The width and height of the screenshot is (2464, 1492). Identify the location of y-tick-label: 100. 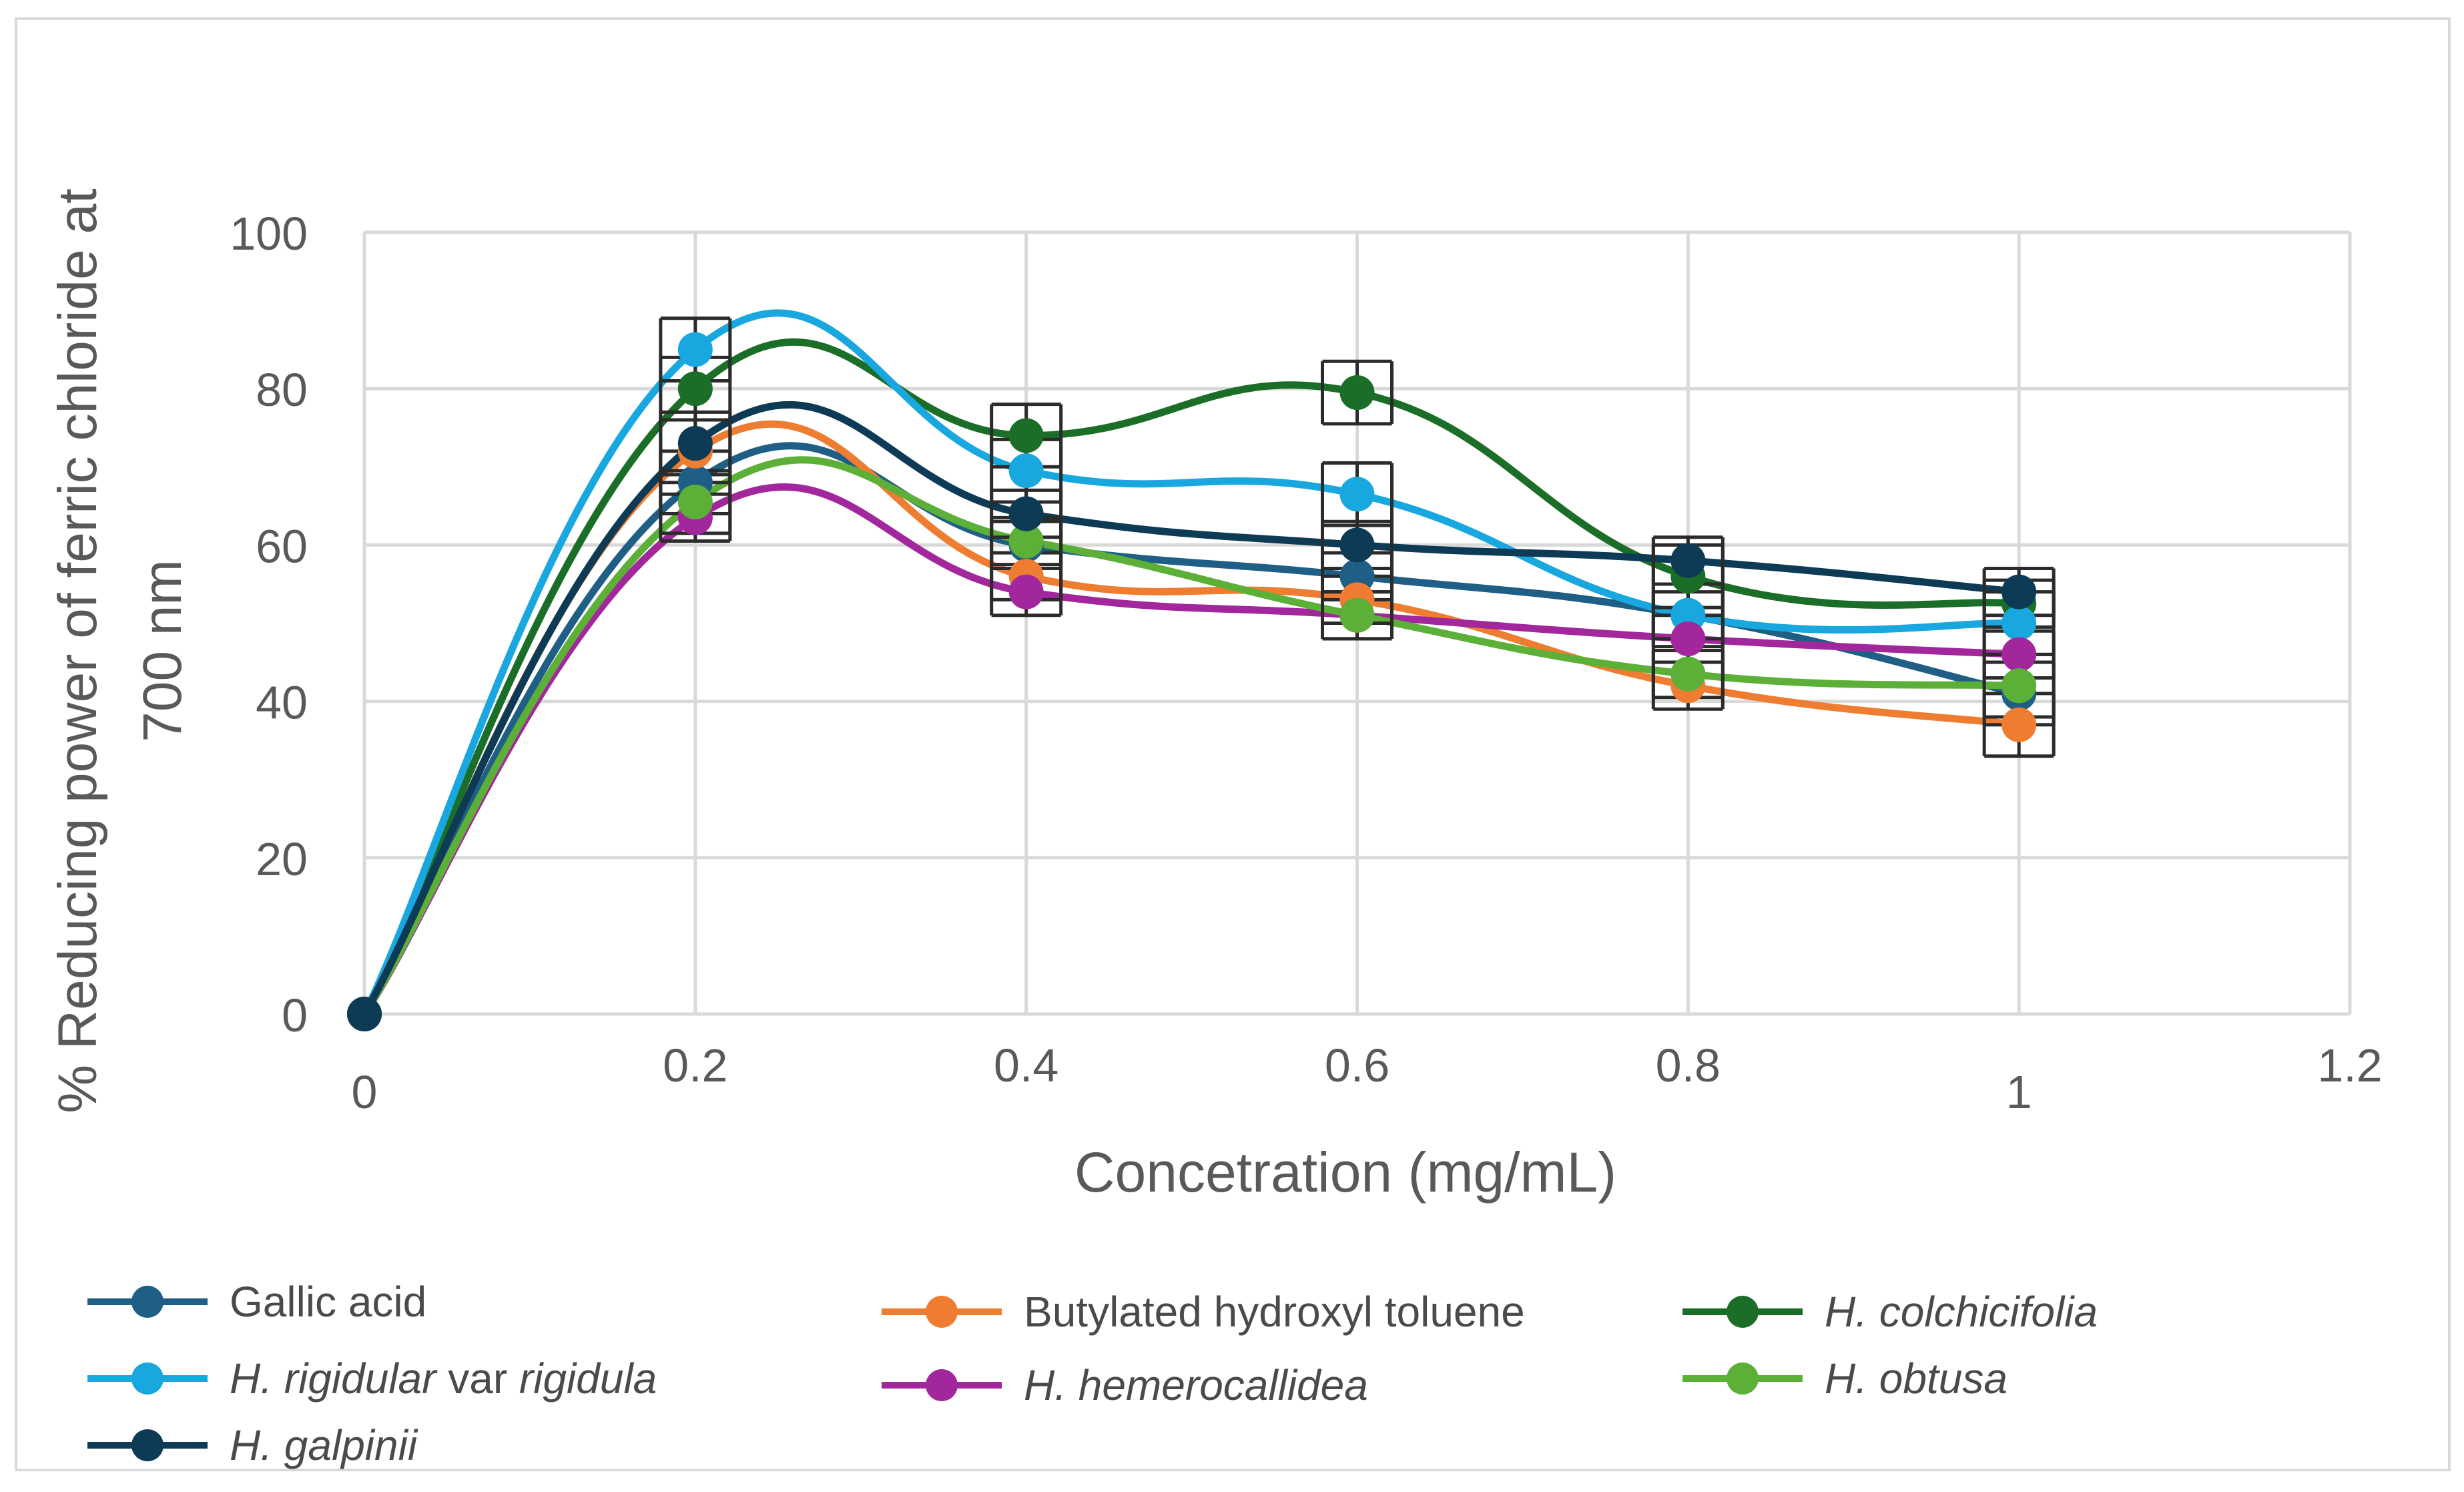
(269, 234).